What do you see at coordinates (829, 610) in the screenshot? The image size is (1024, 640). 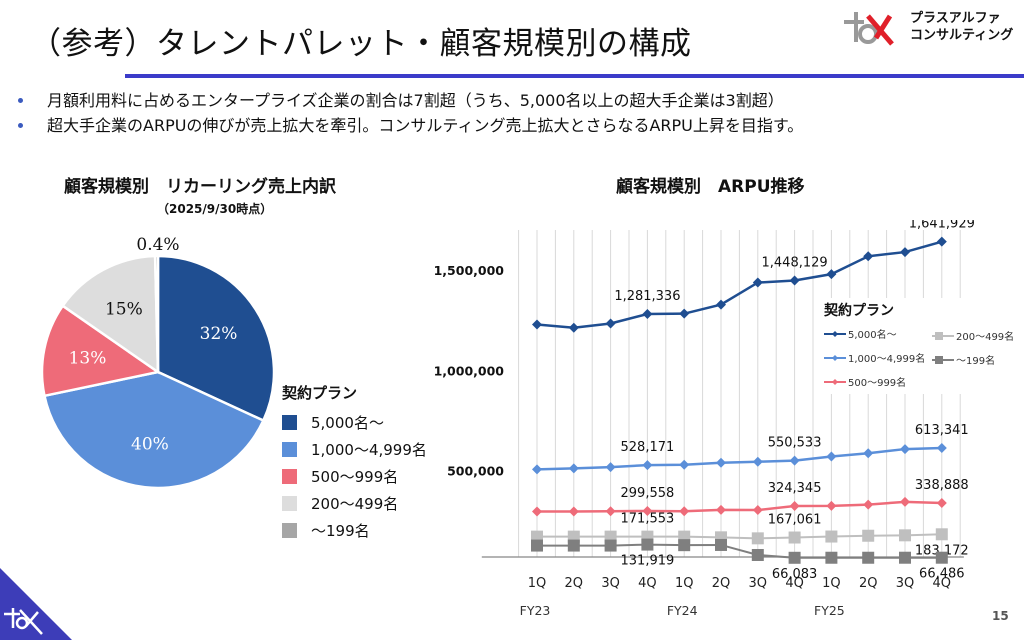 I see `fiscal-year-label: FY25` at bounding box center [829, 610].